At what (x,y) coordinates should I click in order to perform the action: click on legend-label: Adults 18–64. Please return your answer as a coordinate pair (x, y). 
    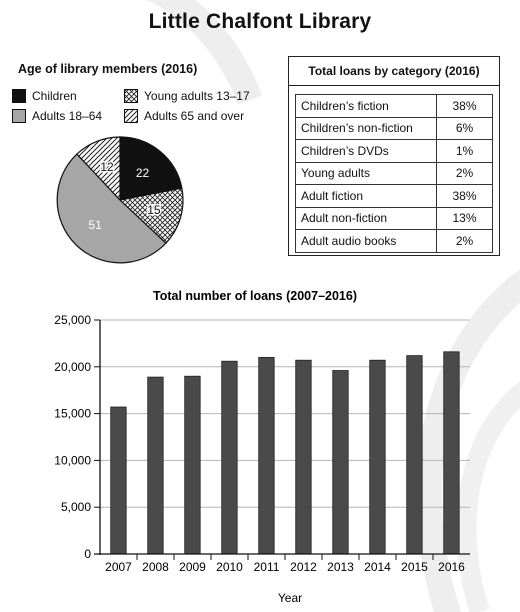
    Looking at the image, I should click on (67, 116).